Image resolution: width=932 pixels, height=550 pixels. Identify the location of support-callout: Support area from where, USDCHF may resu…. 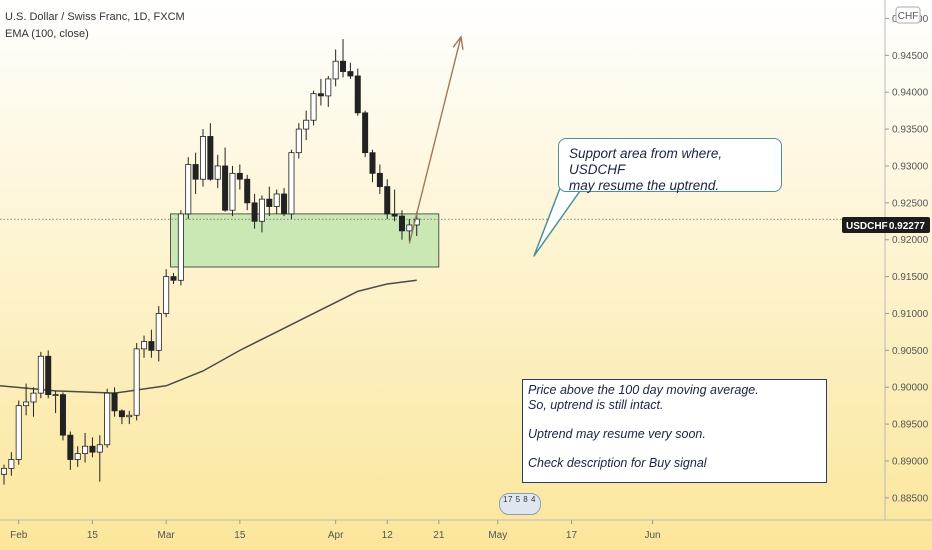
(670, 165).